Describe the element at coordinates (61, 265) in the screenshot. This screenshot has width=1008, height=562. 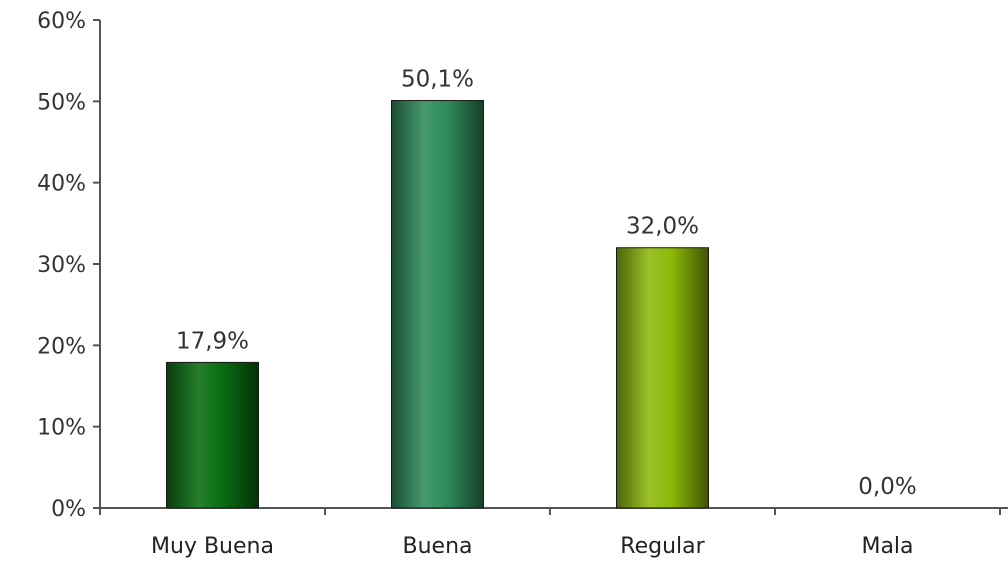
I see `y-tick-label: 30%` at that location.